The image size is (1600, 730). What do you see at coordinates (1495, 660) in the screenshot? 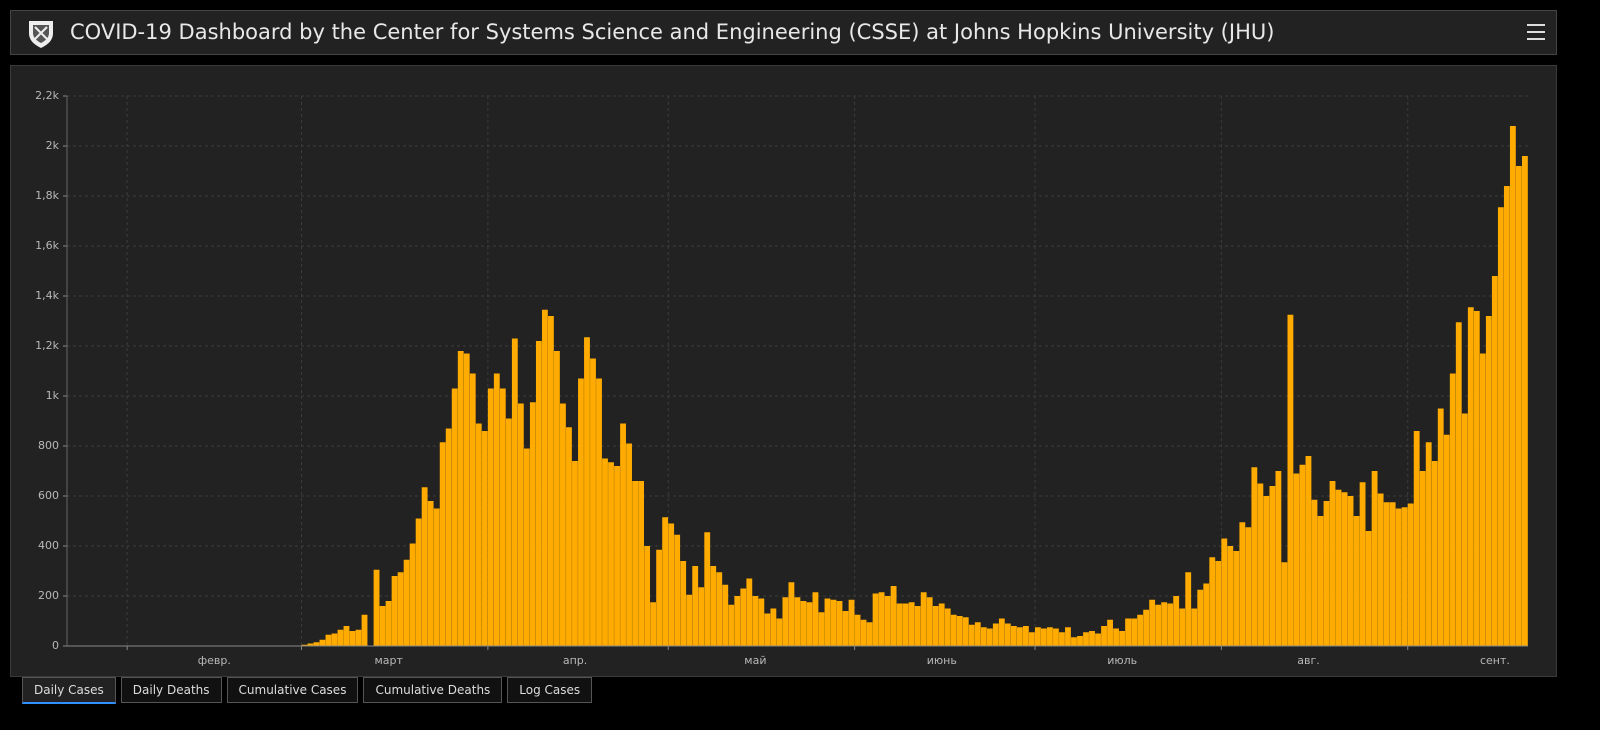
I see `x-tick-label: сент.` at bounding box center [1495, 660].